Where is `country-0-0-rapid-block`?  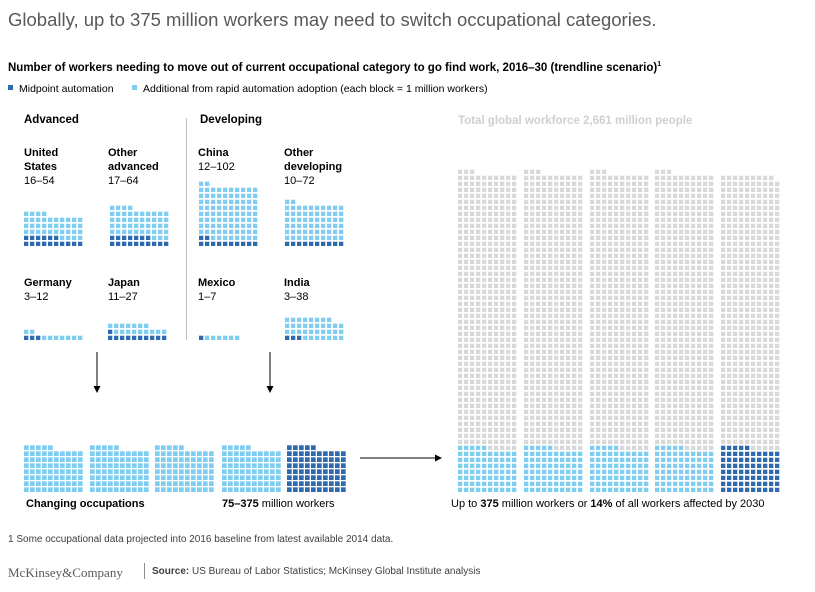
country-0-0-rapid-block is located at coordinates (38, 213).